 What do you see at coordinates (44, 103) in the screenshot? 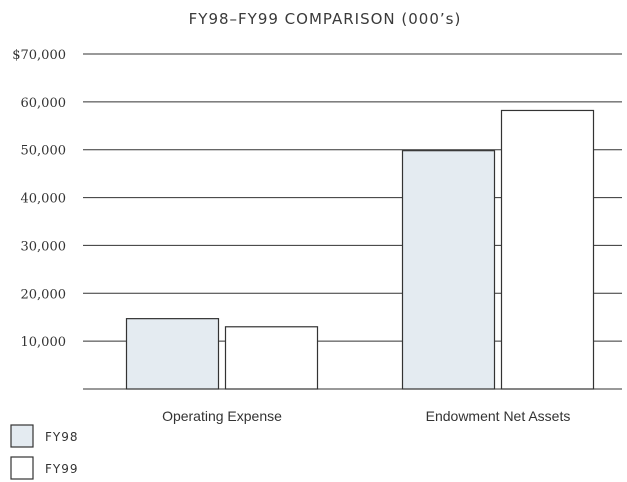
I see `y-tick-label: 60,000` at bounding box center [44, 103].